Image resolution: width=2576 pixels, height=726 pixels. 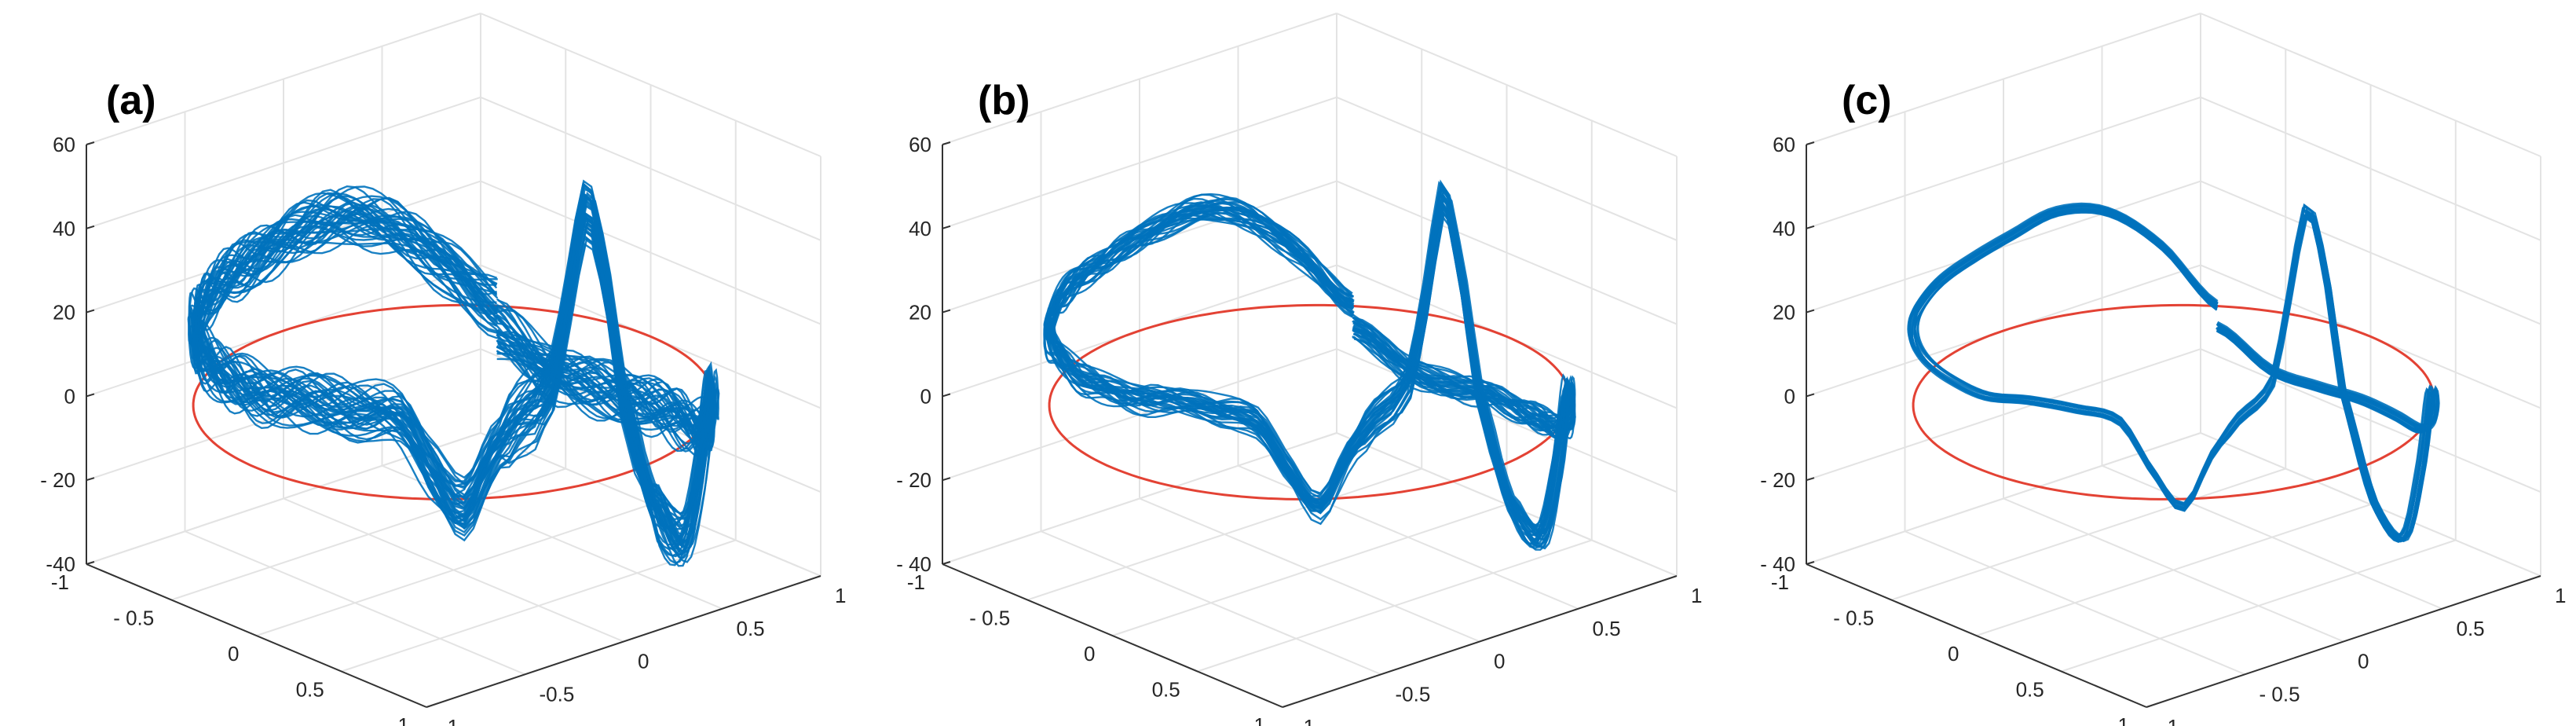 I want to click on y-tick-label: - 0.5, so click(x=2279, y=694).